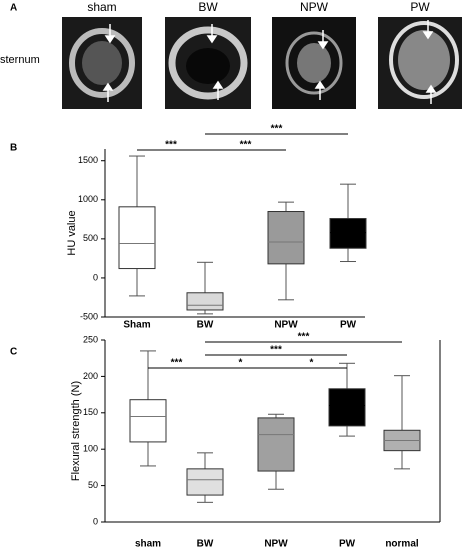  What do you see at coordinates (90, 238) in the screenshot?
I see `y-tick-label: 500` at bounding box center [90, 238].